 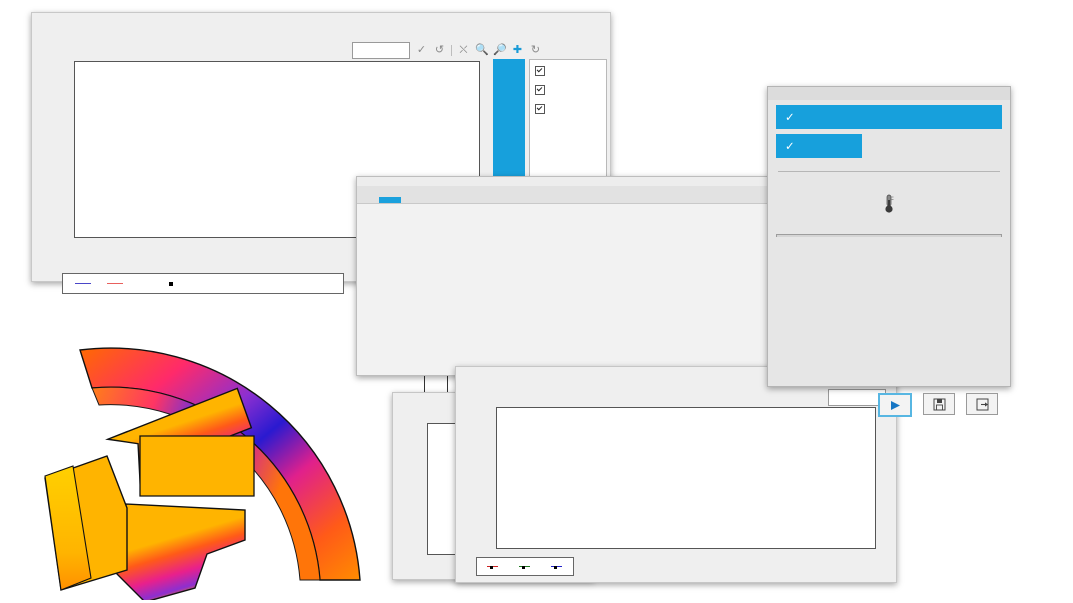 I want to click on legend-marker-v2, so click(x=524, y=567).